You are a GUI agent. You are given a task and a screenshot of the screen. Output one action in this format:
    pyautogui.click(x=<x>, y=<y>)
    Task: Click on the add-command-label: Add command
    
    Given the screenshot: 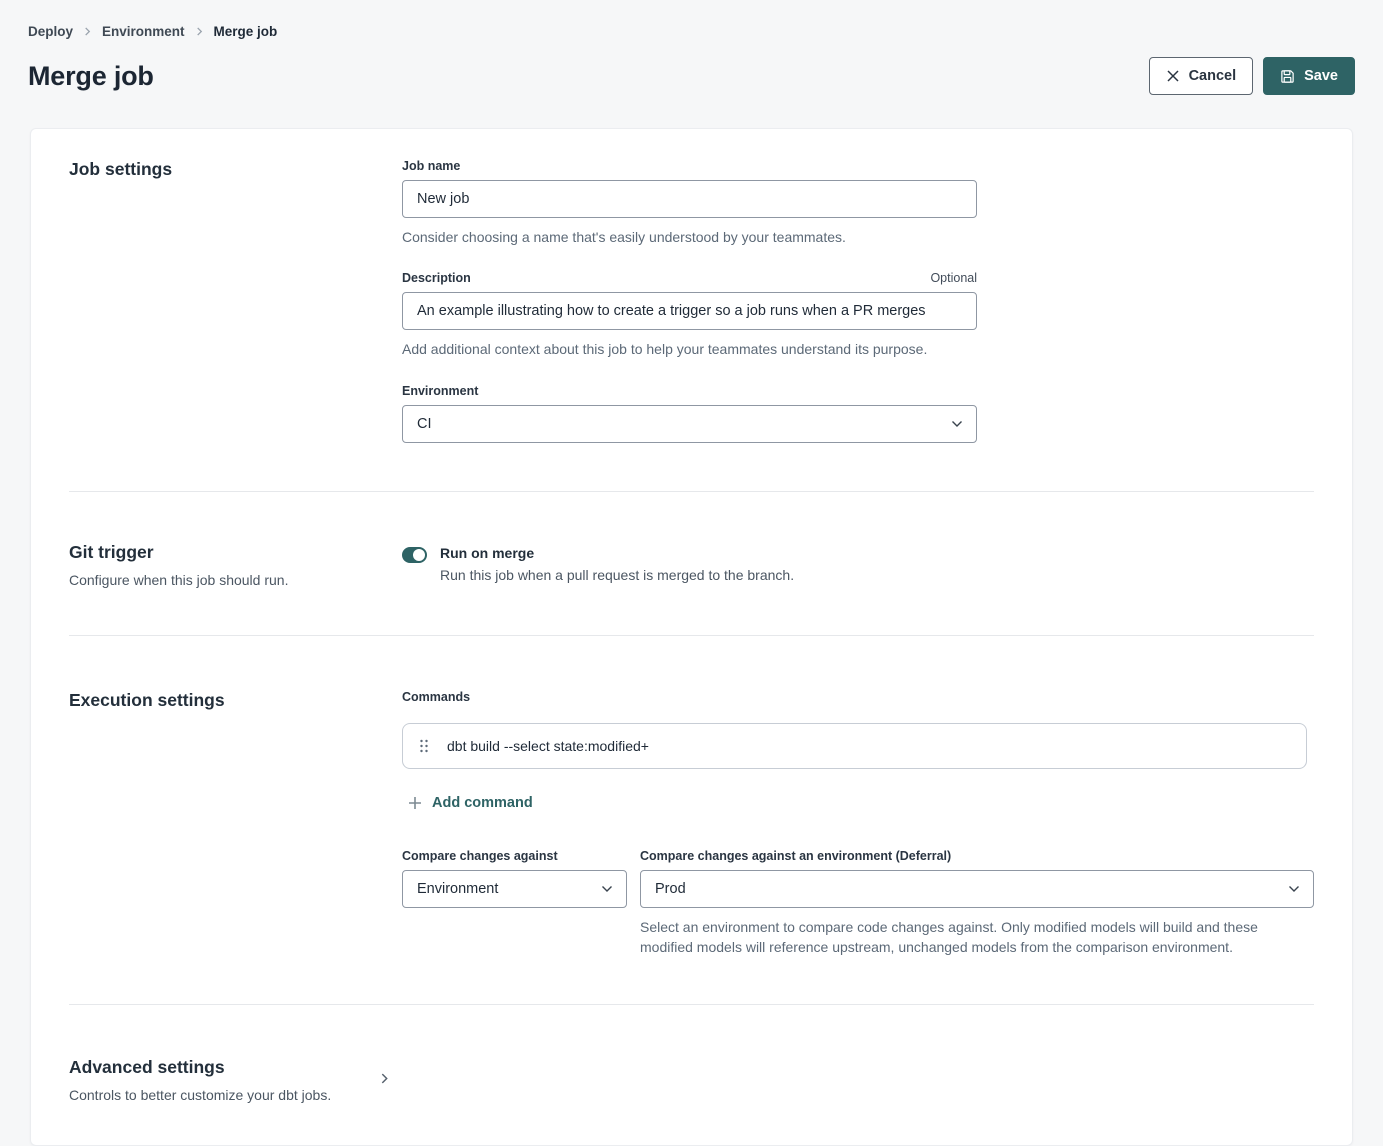 What is the action you would take?
    pyautogui.click(x=482, y=802)
    